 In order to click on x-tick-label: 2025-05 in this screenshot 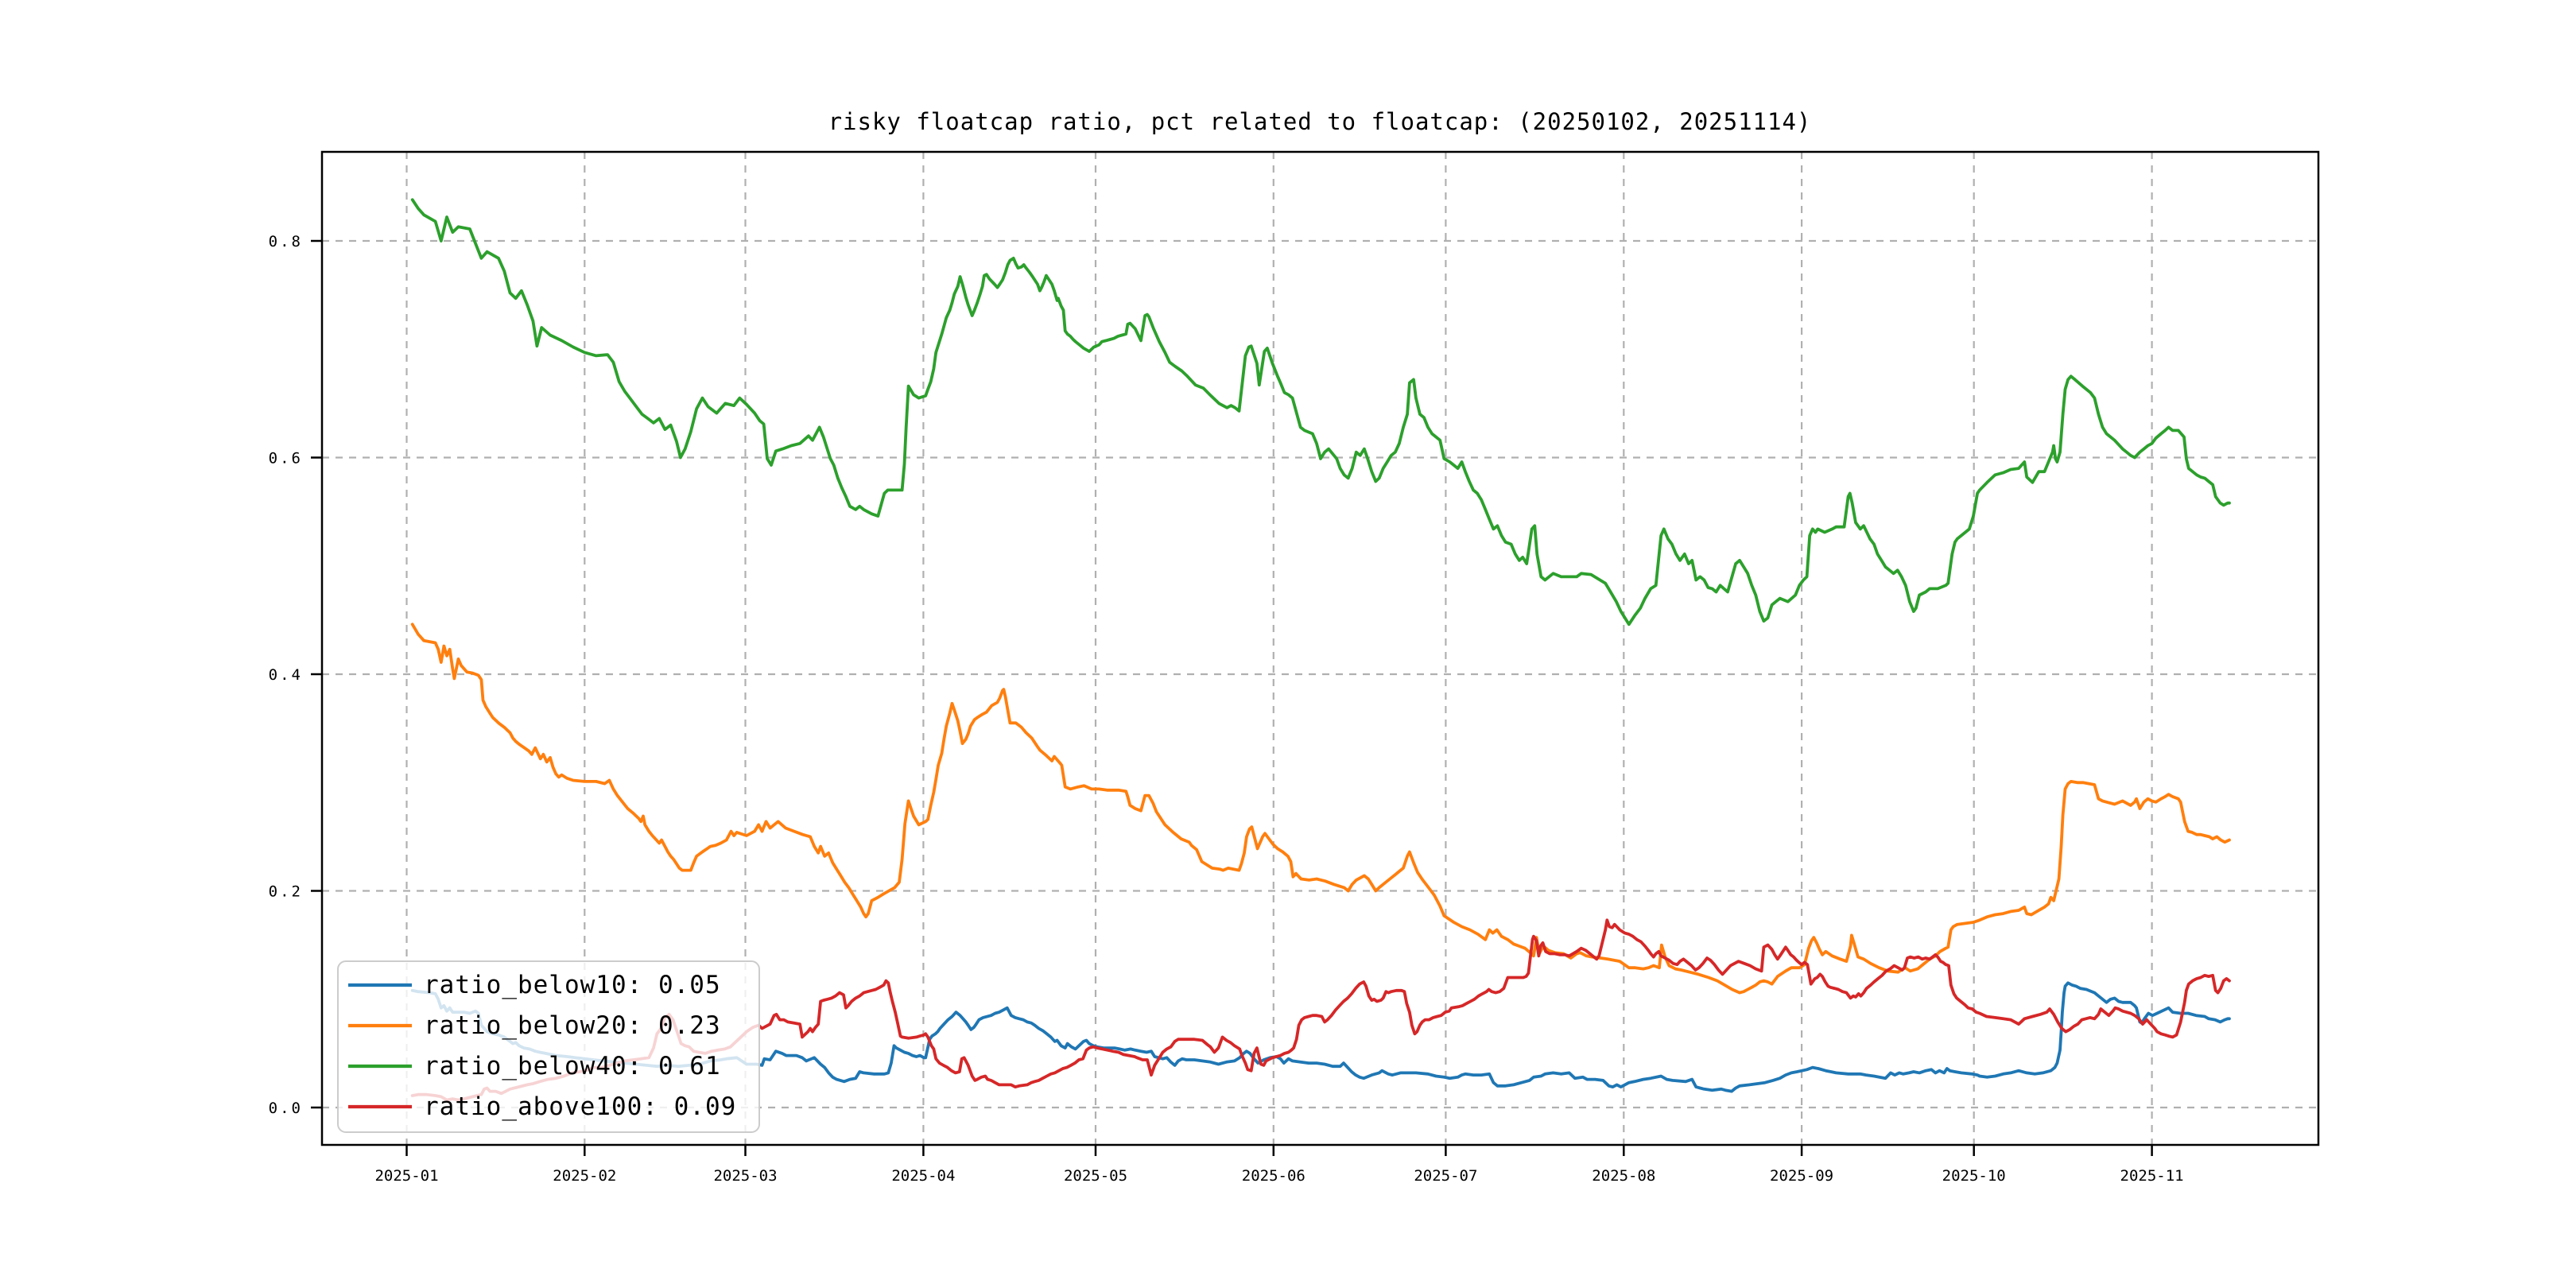, I will do `click(1095, 1176)`.